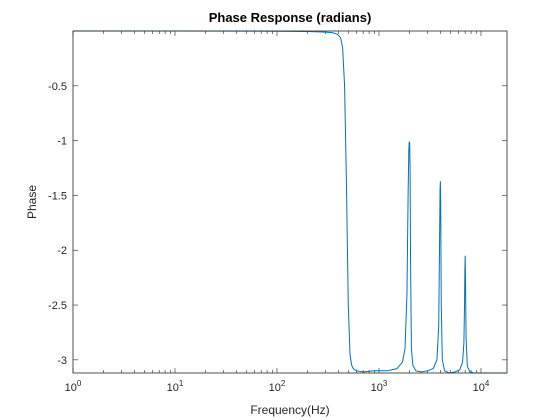 The width and height of the screenshot is (560, 420). Describe the element at coordinates (175, 386) in the screenshot. I see `x-tick-label: 10¹` at that location.